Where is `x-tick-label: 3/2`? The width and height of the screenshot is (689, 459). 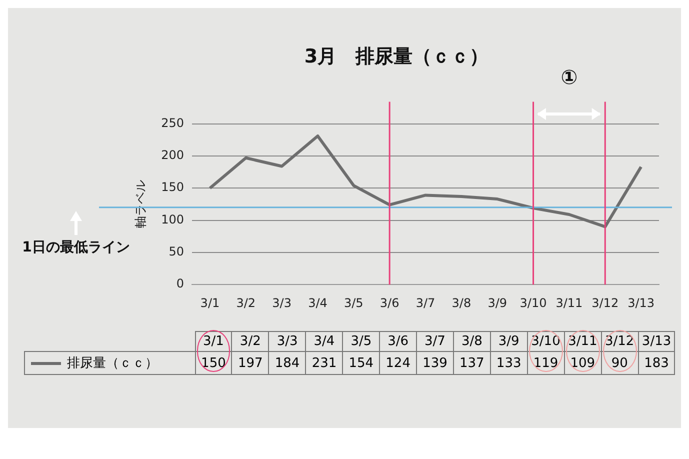 x-tick-label: 3/2 is located at coordinates (246, 303).